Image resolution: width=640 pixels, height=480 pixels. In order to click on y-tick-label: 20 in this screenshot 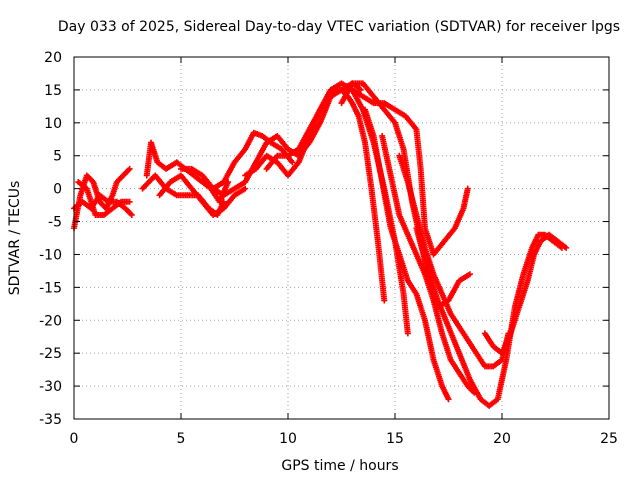, I will do `click(53, 58)`.